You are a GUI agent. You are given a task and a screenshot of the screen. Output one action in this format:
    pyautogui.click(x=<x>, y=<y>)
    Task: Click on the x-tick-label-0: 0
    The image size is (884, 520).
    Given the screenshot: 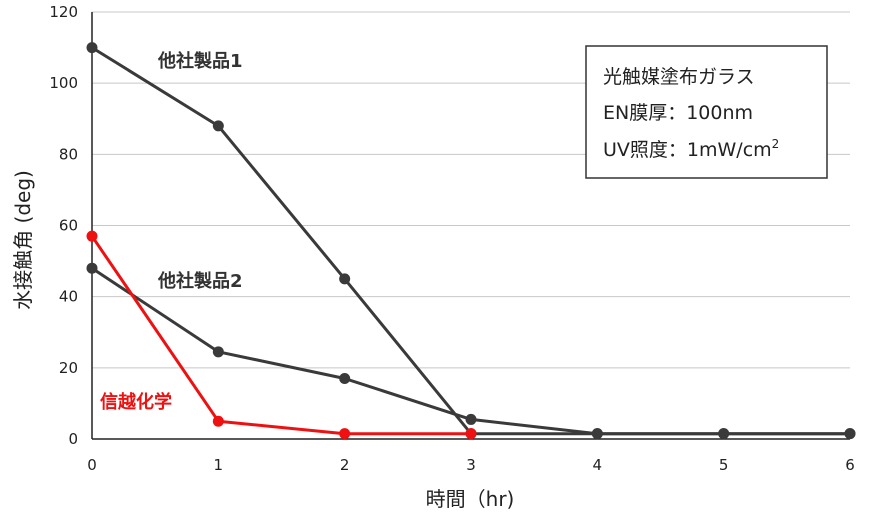 What is the action you would take?
    pyautogui.click(x=92, y=465)
    